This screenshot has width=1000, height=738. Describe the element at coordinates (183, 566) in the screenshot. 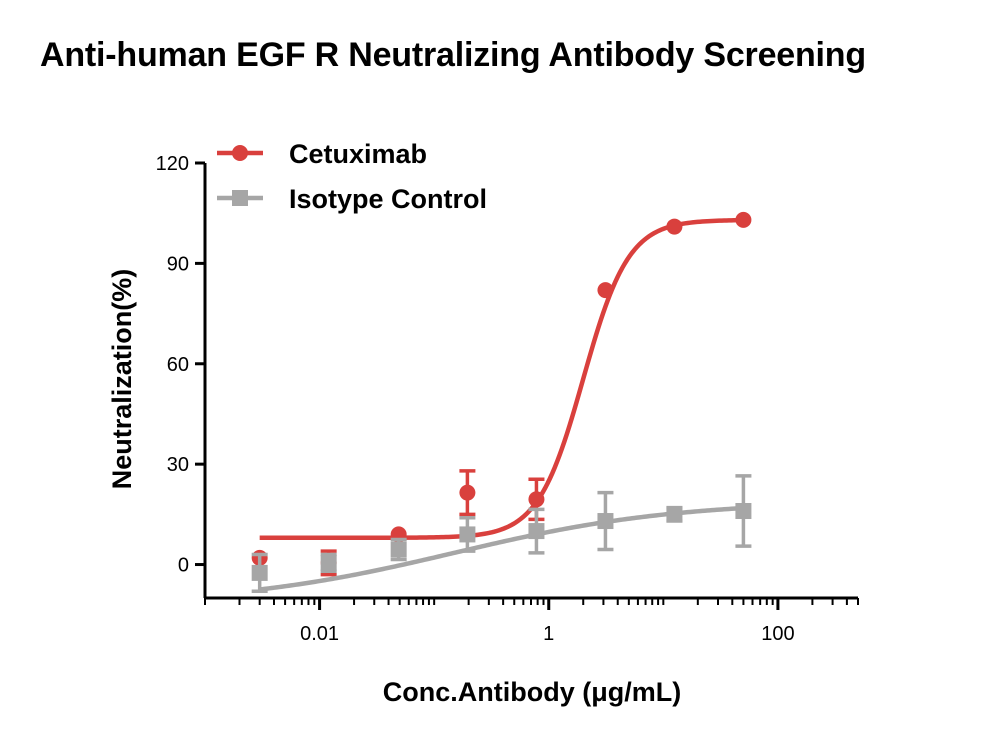

I see `y-tick-label: 0` at that location.